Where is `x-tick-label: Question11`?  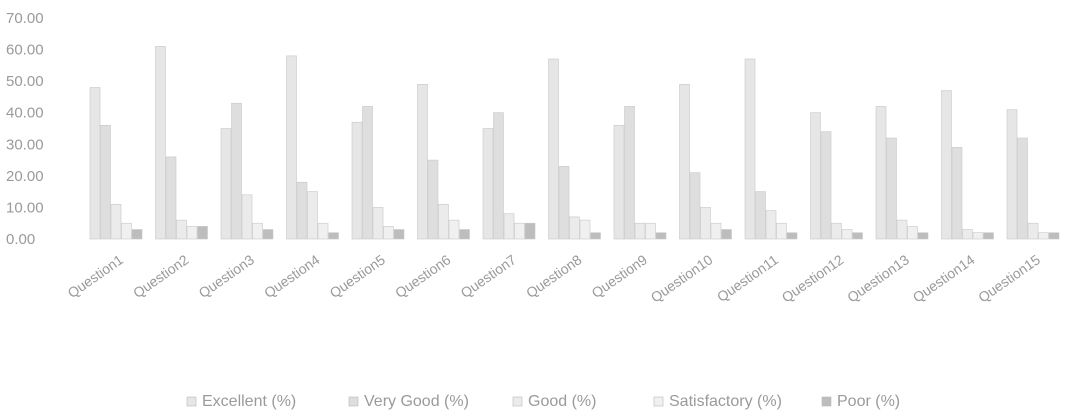 x-tick-label: Question11 is located at coordinates (747, 278).